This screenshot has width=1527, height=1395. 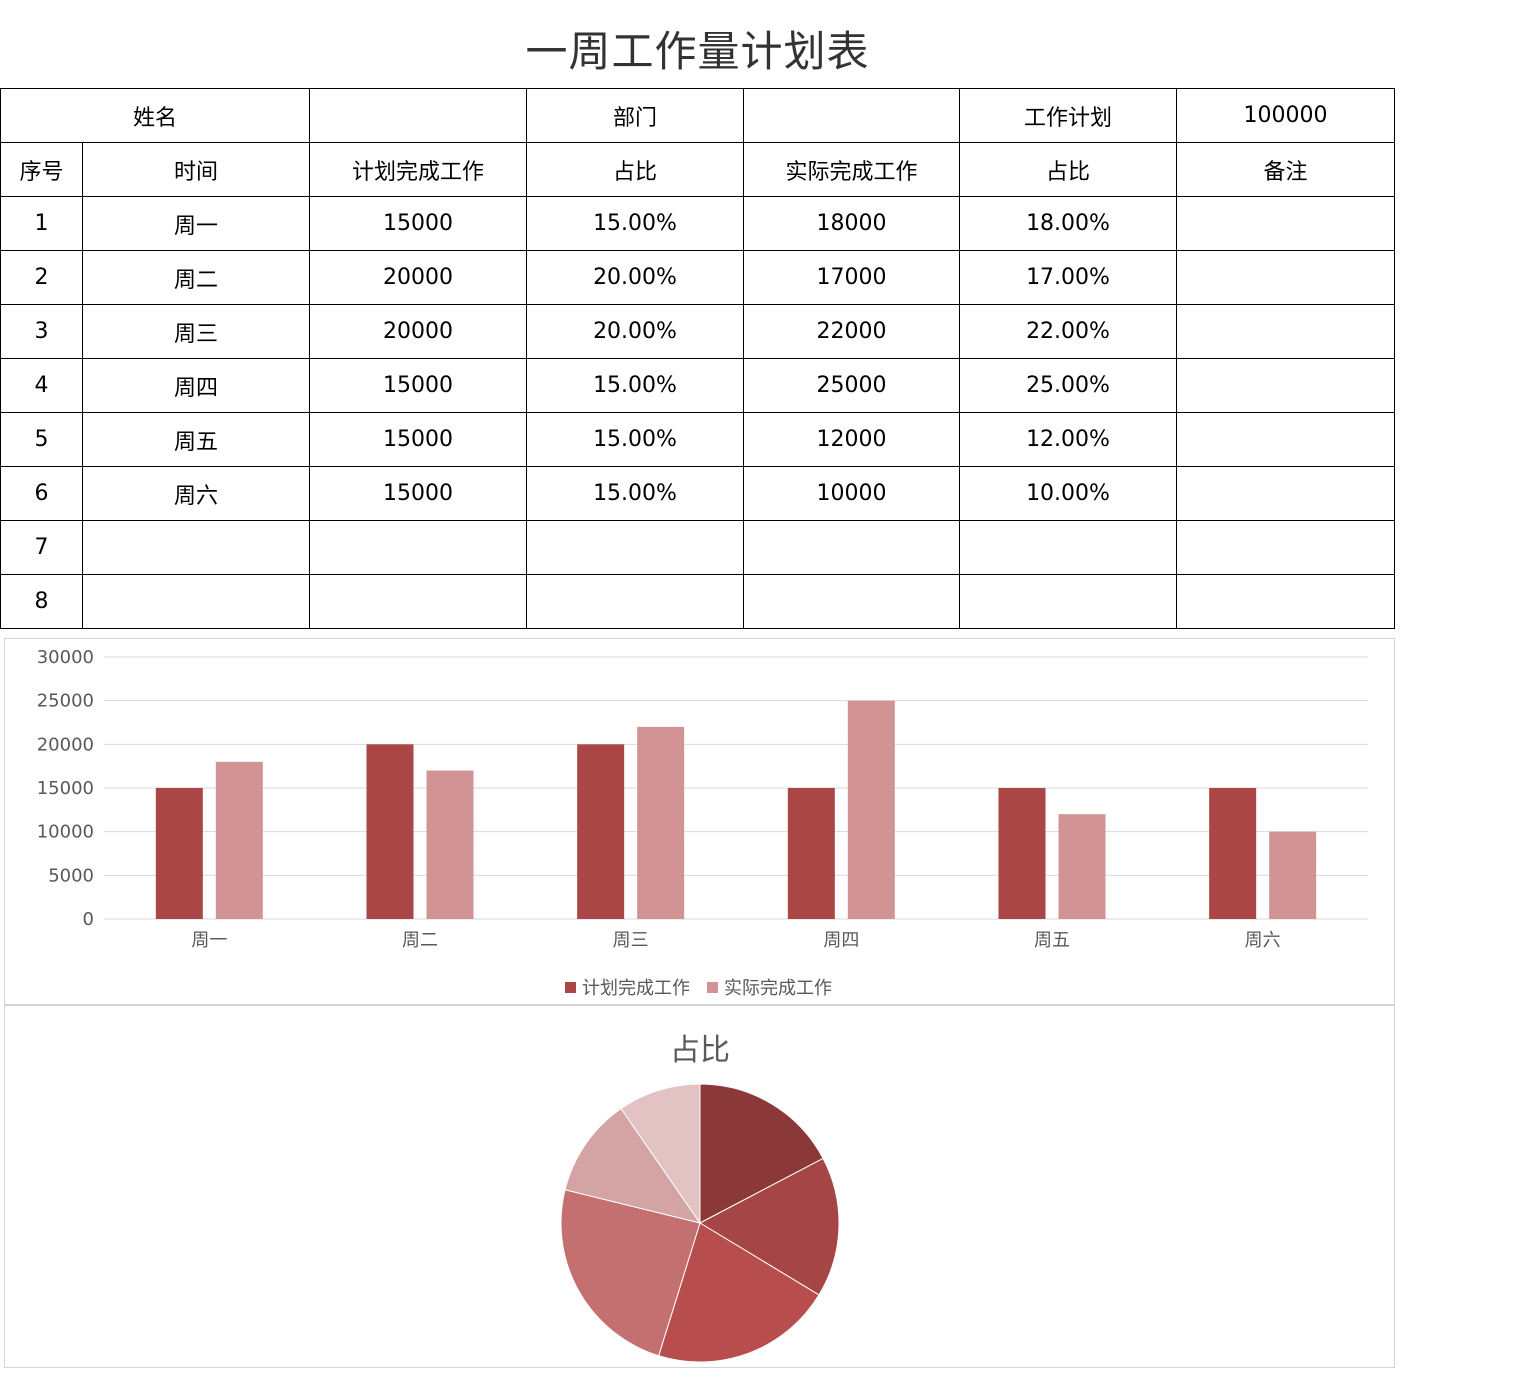 What do you see at coordinates (155, 115) in the screenshot?
I see `name-label-cell: 姓名` at bounding box center [155, 115].